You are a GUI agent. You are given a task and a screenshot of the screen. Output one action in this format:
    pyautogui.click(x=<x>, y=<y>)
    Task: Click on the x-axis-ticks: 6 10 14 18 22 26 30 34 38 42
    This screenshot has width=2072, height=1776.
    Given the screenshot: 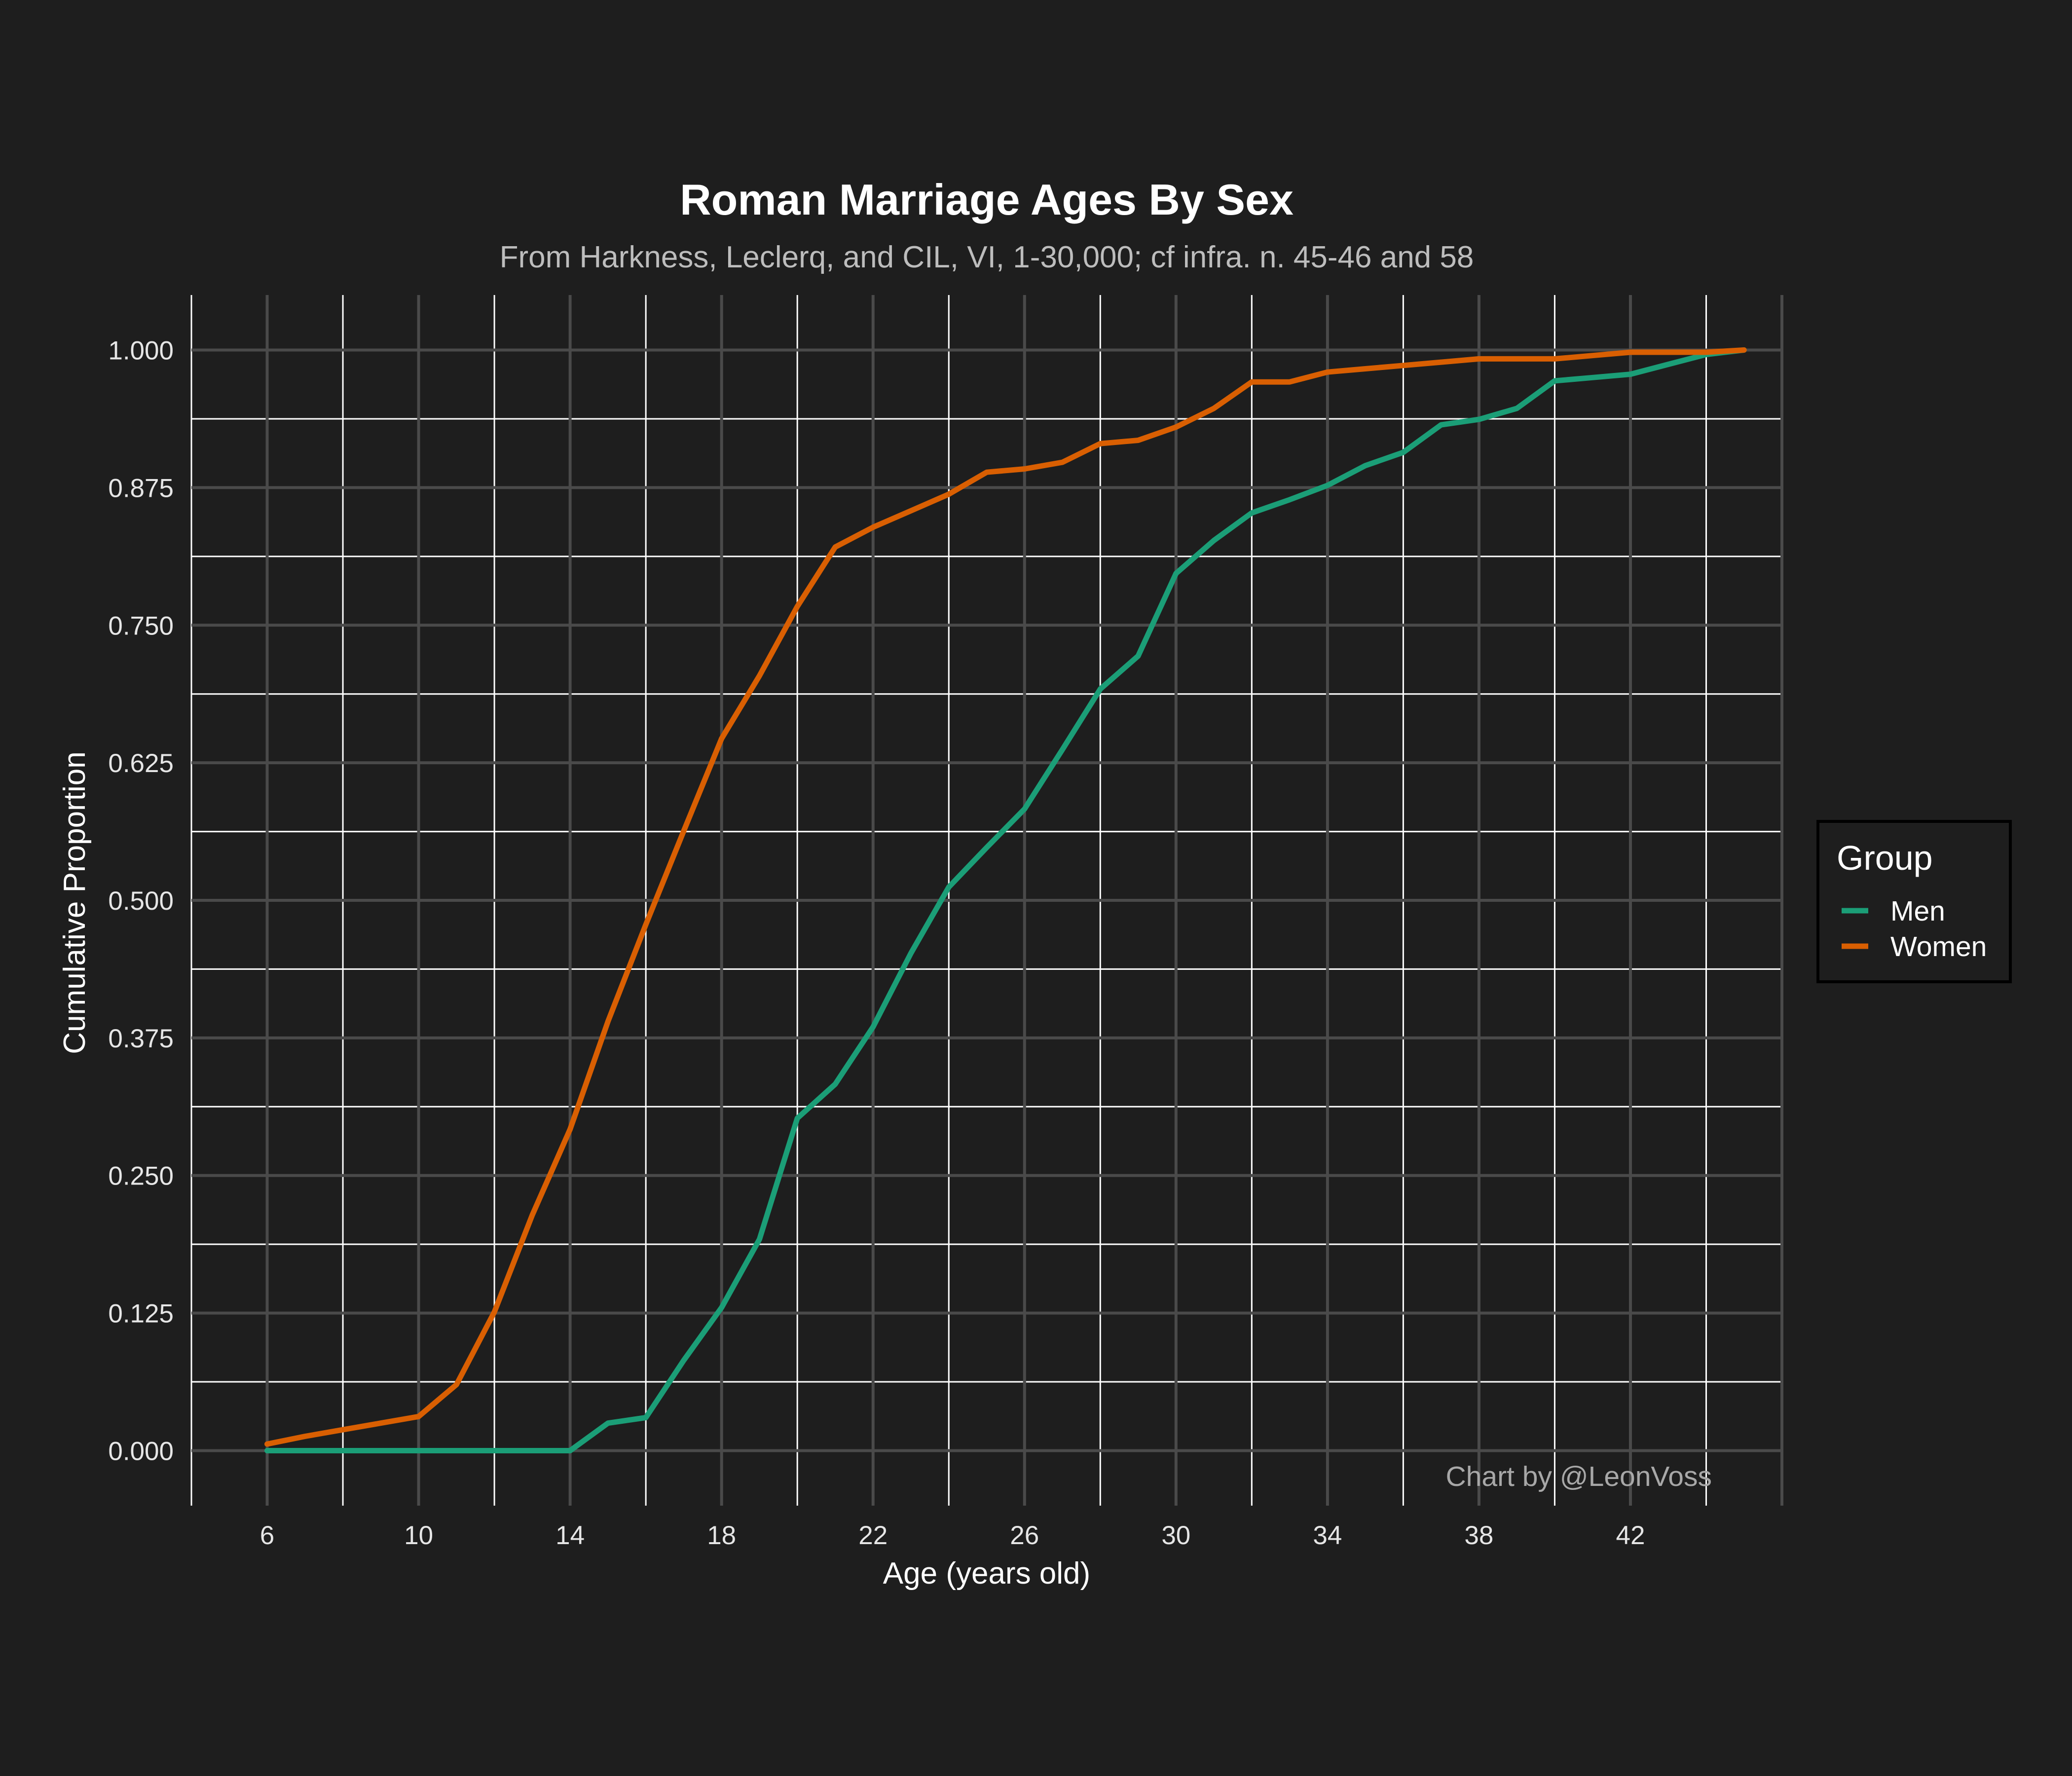 What is the action you would take?
    pyautogui.click(x=953, y=1536)
    